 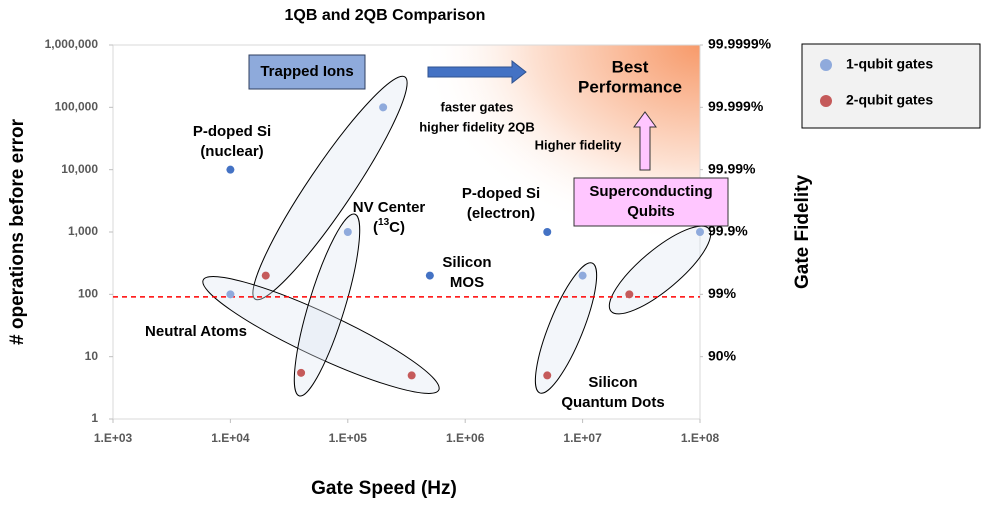 I want to click on annotation-part: C), so click(x=397, y=227).